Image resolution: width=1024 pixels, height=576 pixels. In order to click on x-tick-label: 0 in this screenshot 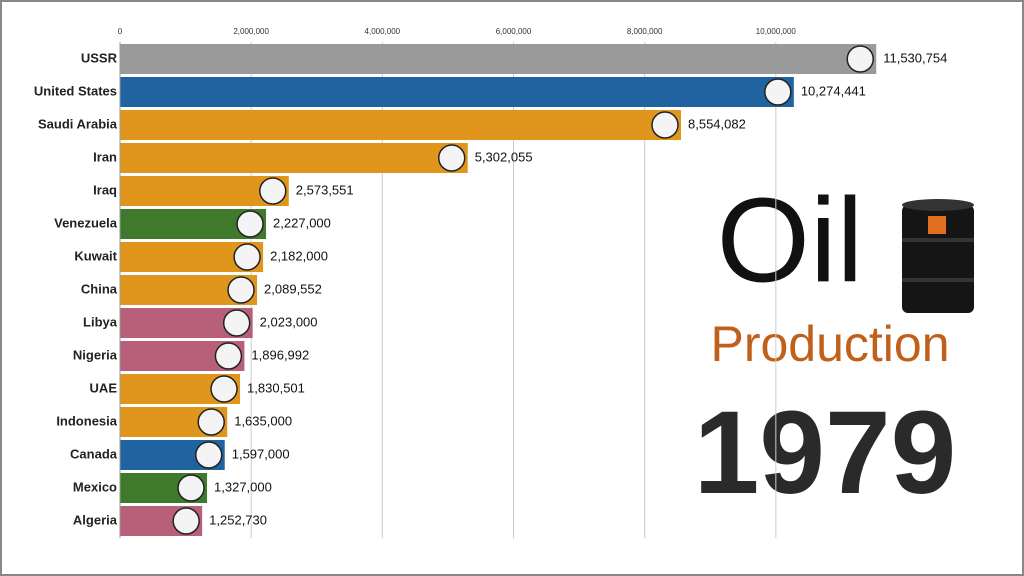, I will do `click(120, 31)`.